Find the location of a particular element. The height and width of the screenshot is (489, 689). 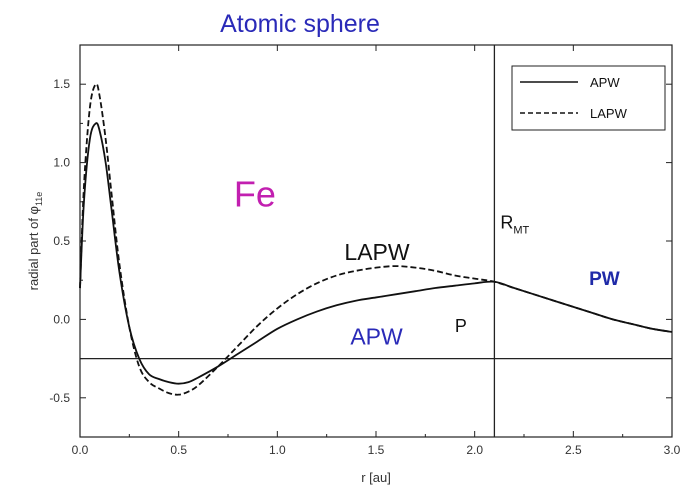

annotation-lapw: LAPW is located at coordinates (376, 252).